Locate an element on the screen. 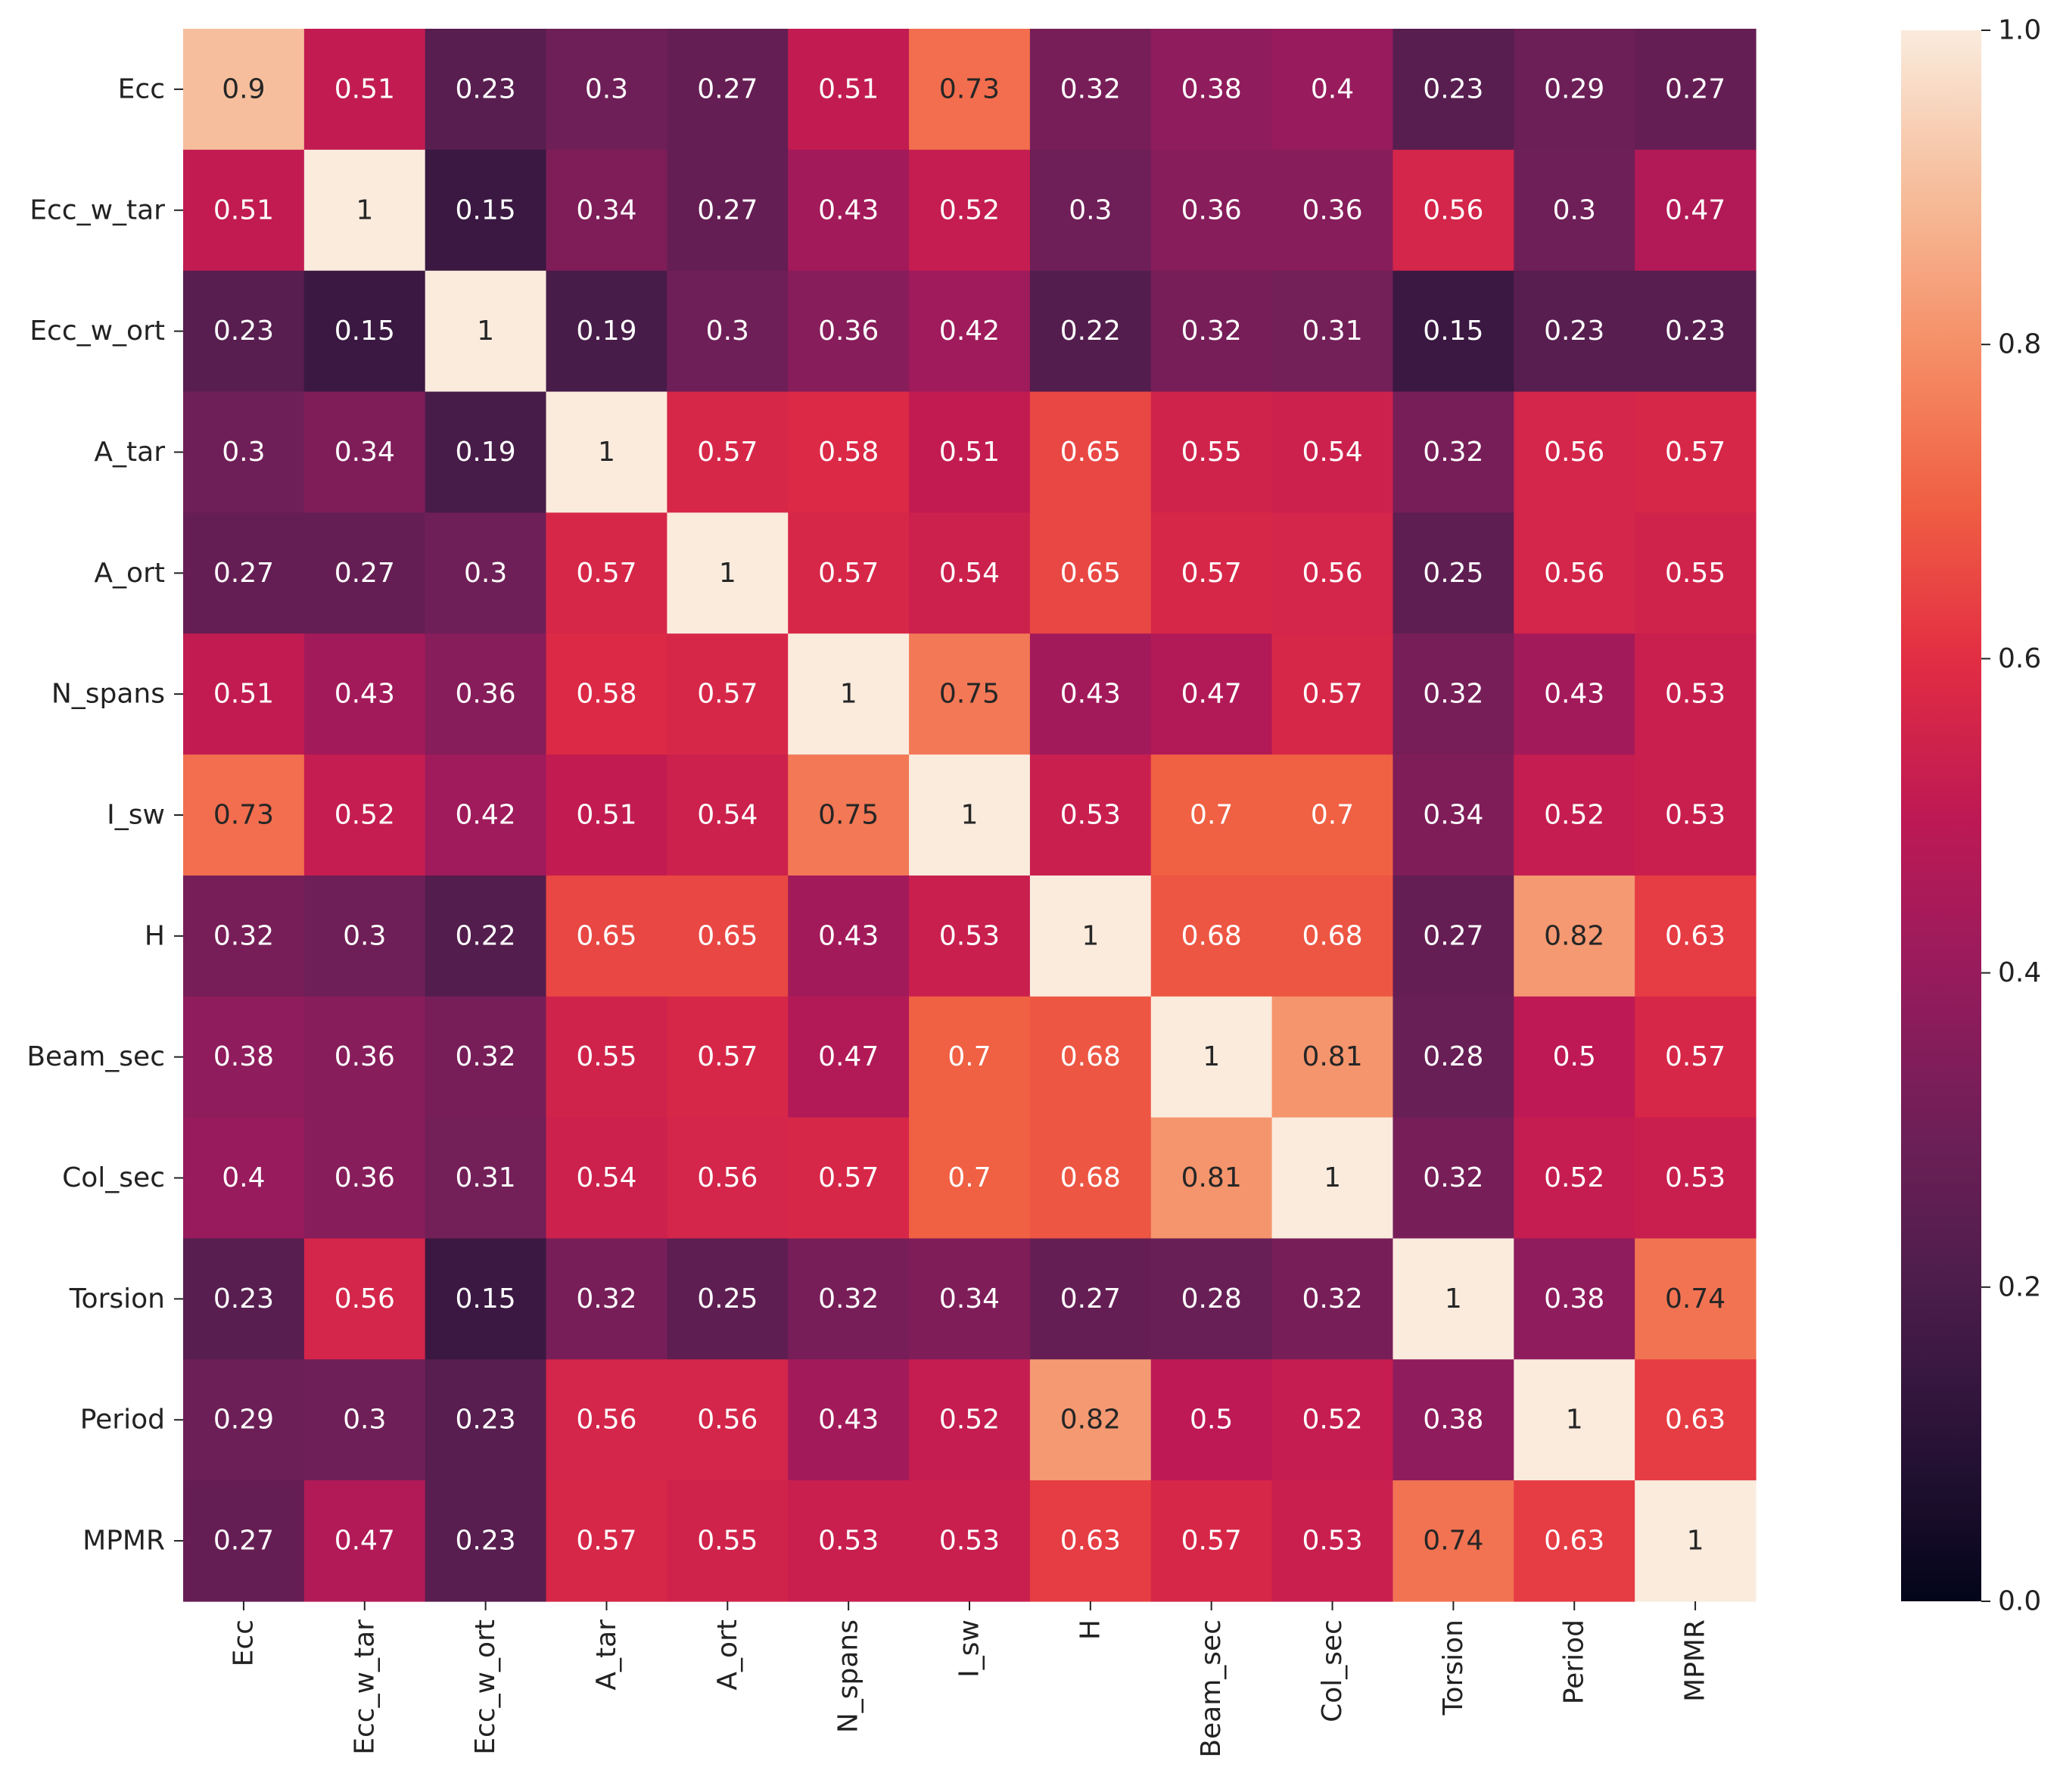 The width and height of the screenshot is (2060, 1792). cell-value-label: 0.25 is located at coordinates (1453, 573).